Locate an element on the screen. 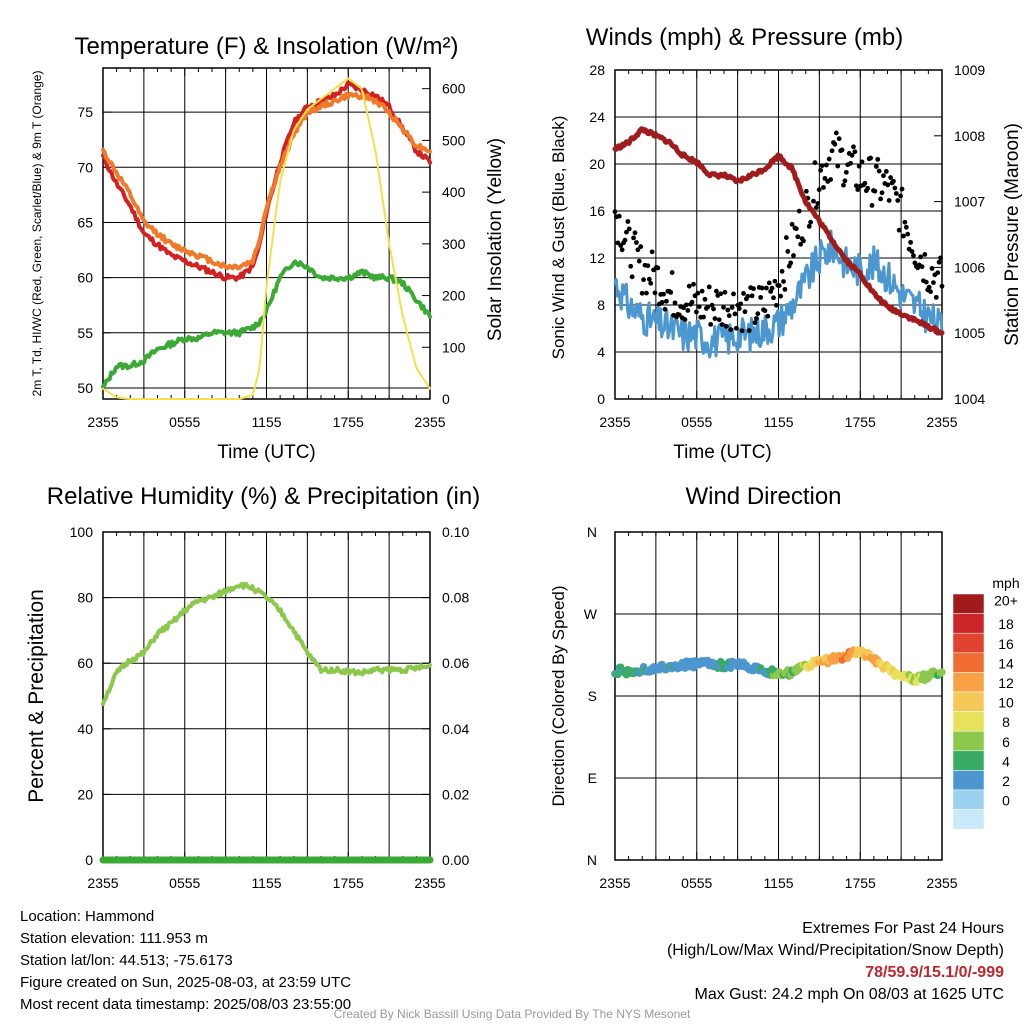  legend-label: 6 is located at coordinates (1006, 742).